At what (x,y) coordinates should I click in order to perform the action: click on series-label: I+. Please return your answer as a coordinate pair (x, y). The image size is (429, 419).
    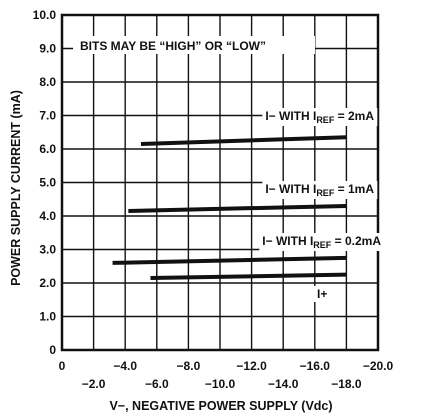
    Looking at the image, I should click on (322, 294).